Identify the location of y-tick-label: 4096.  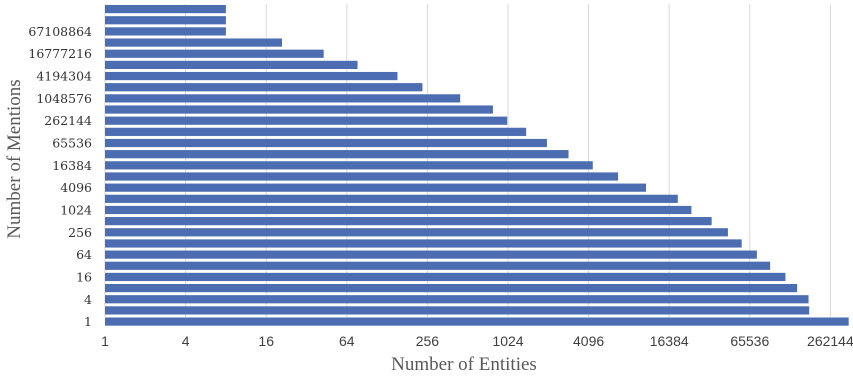
(76, 187).